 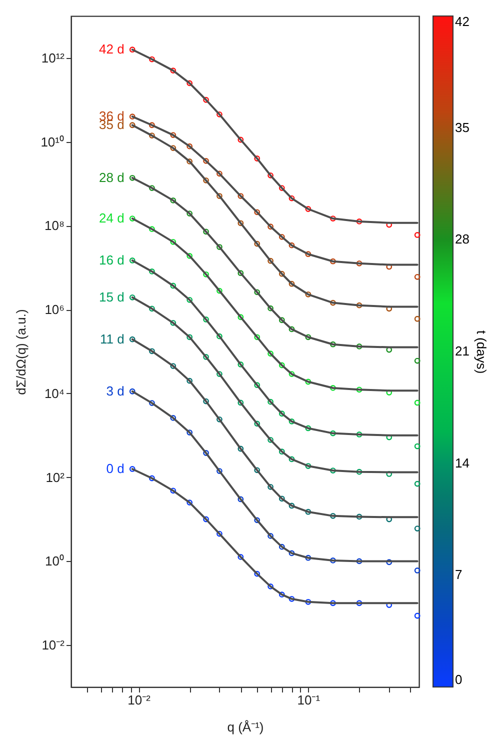 I want to click on series-label: 15 d, so click(x=111, y=296).